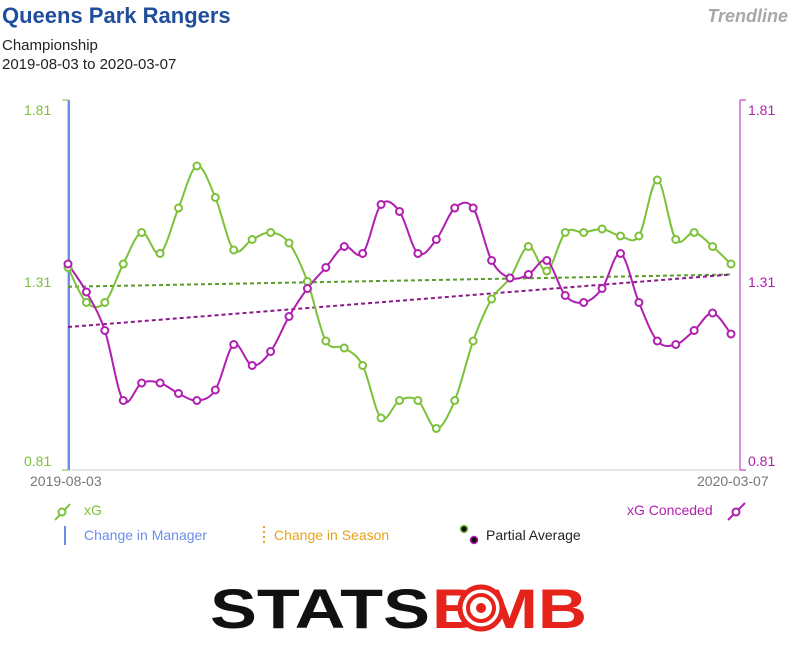 The height and width of the screenshot is (650, 800). Describe the element at coordinates (320, 608) in the screenshot. I see `logo-text-stats: STATS` at that location.